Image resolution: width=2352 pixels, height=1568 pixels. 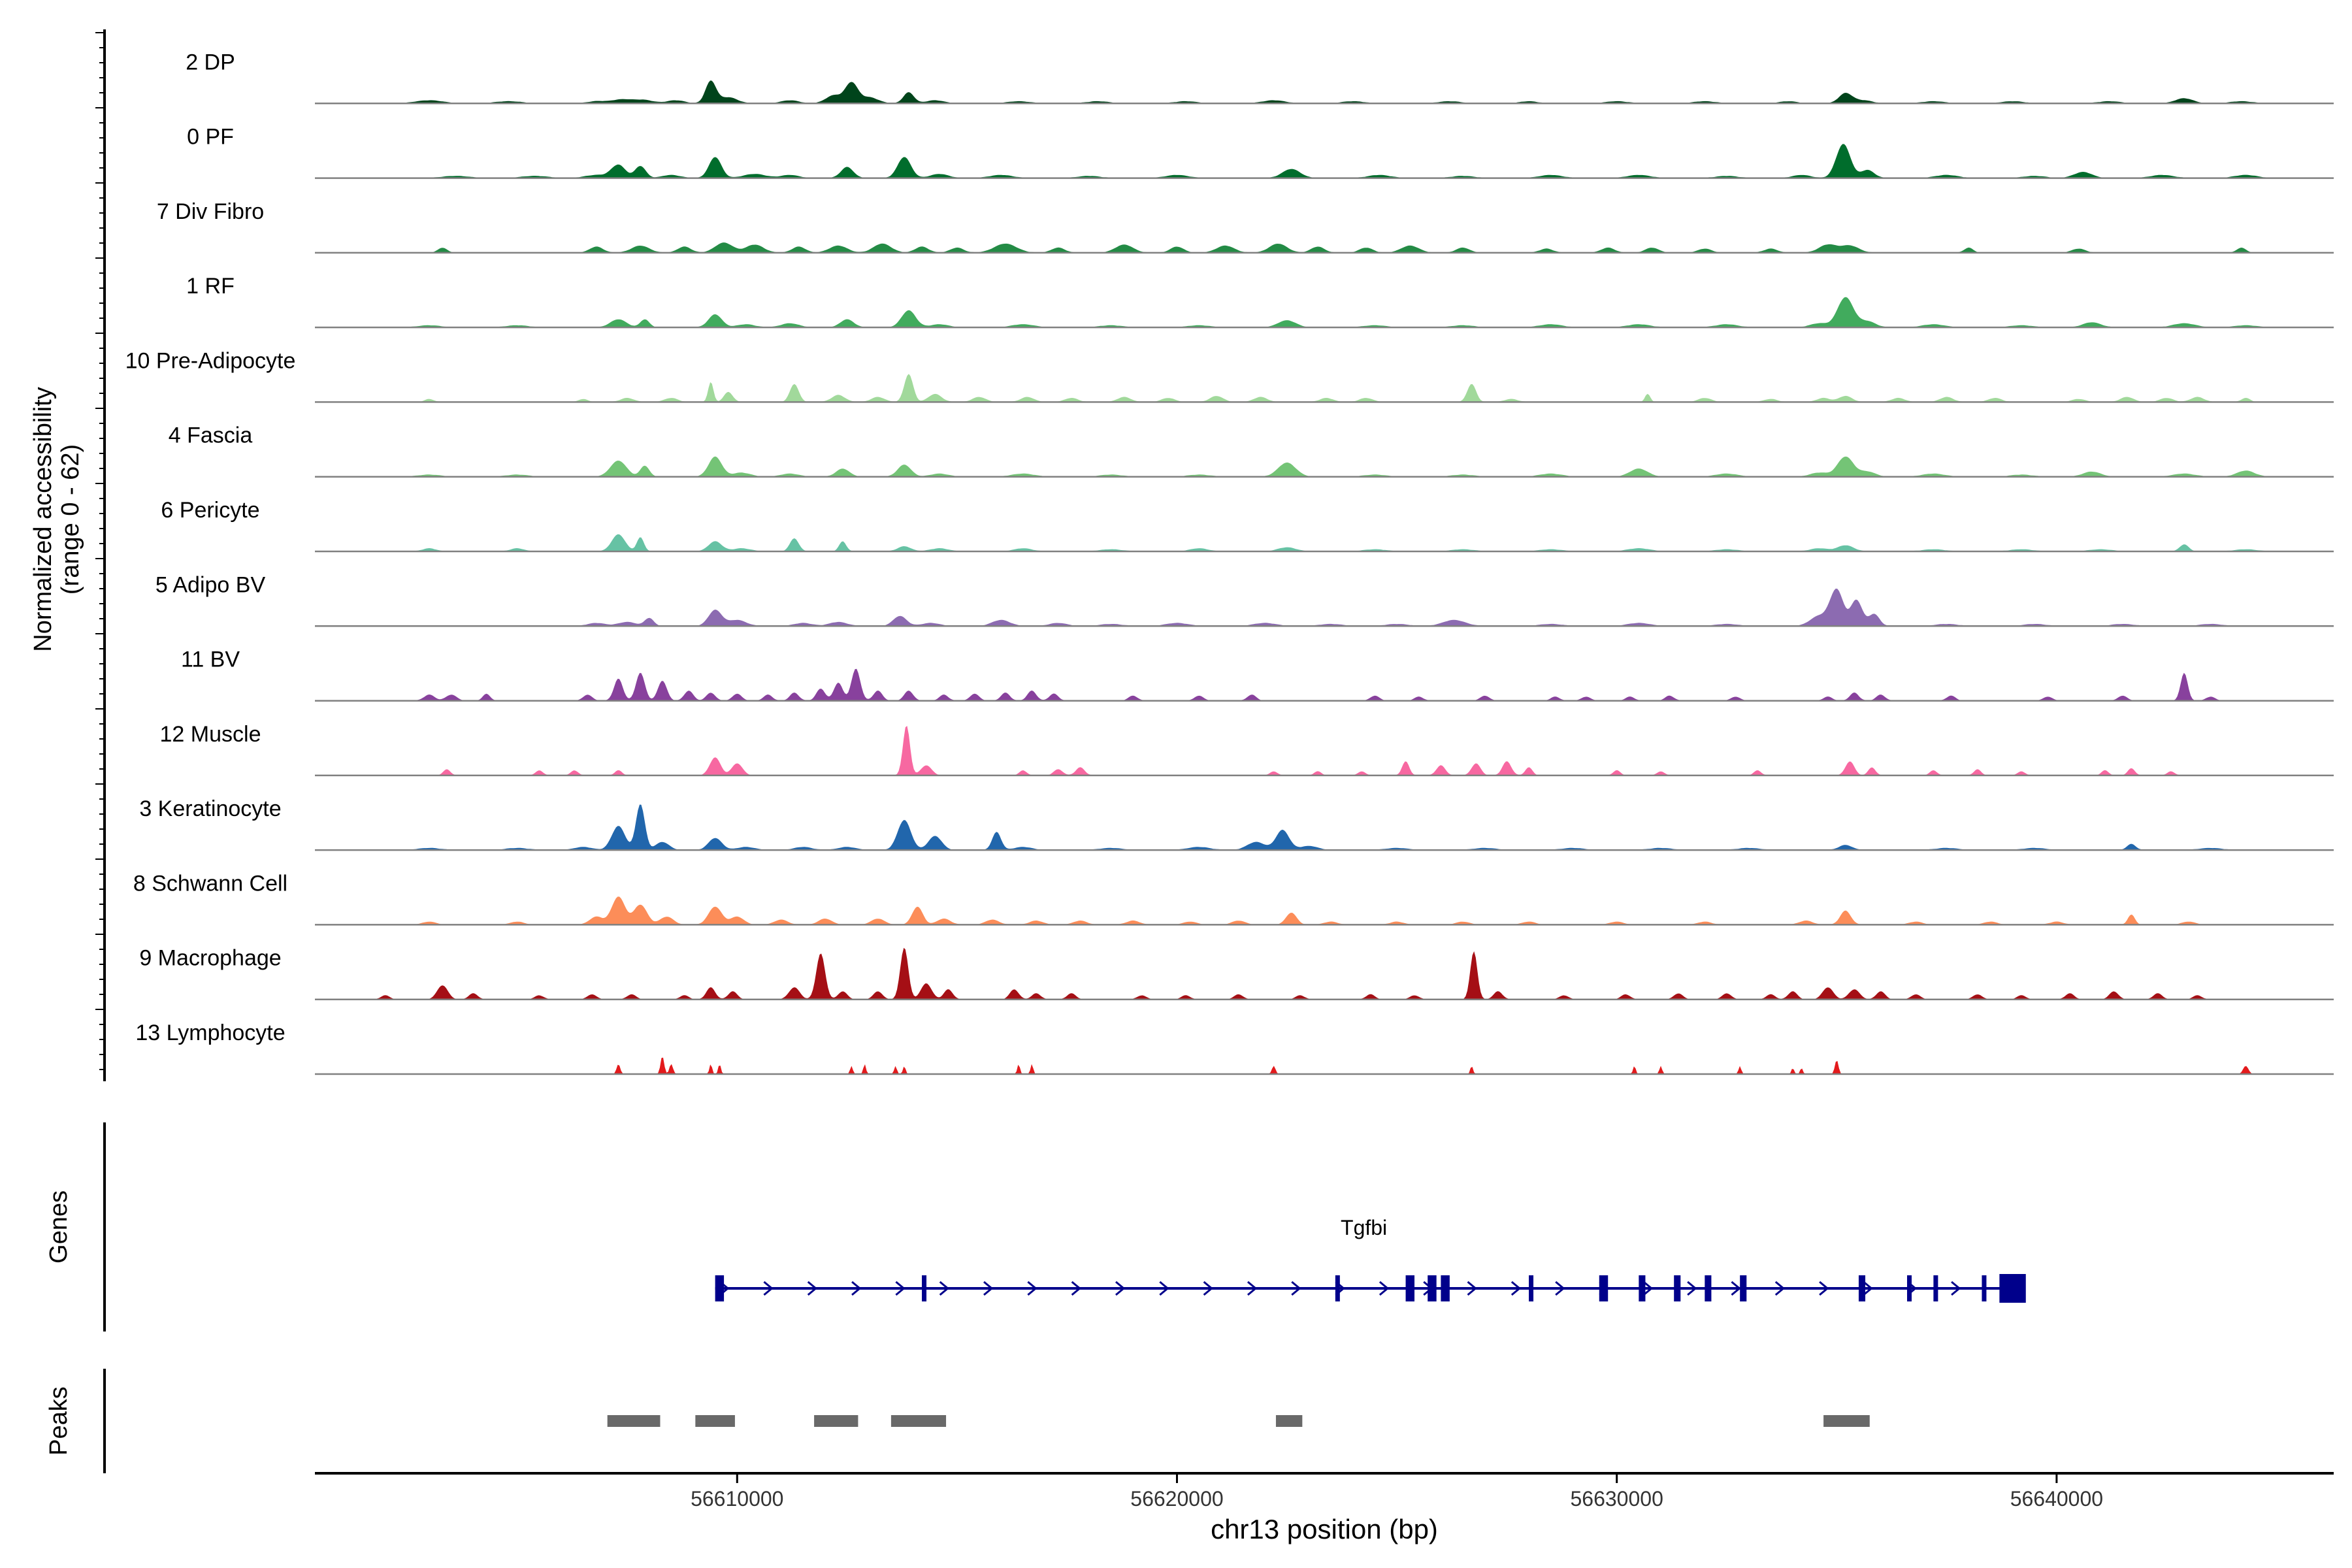 I want to click on peak-regions, so click(x=1238, y=1421).